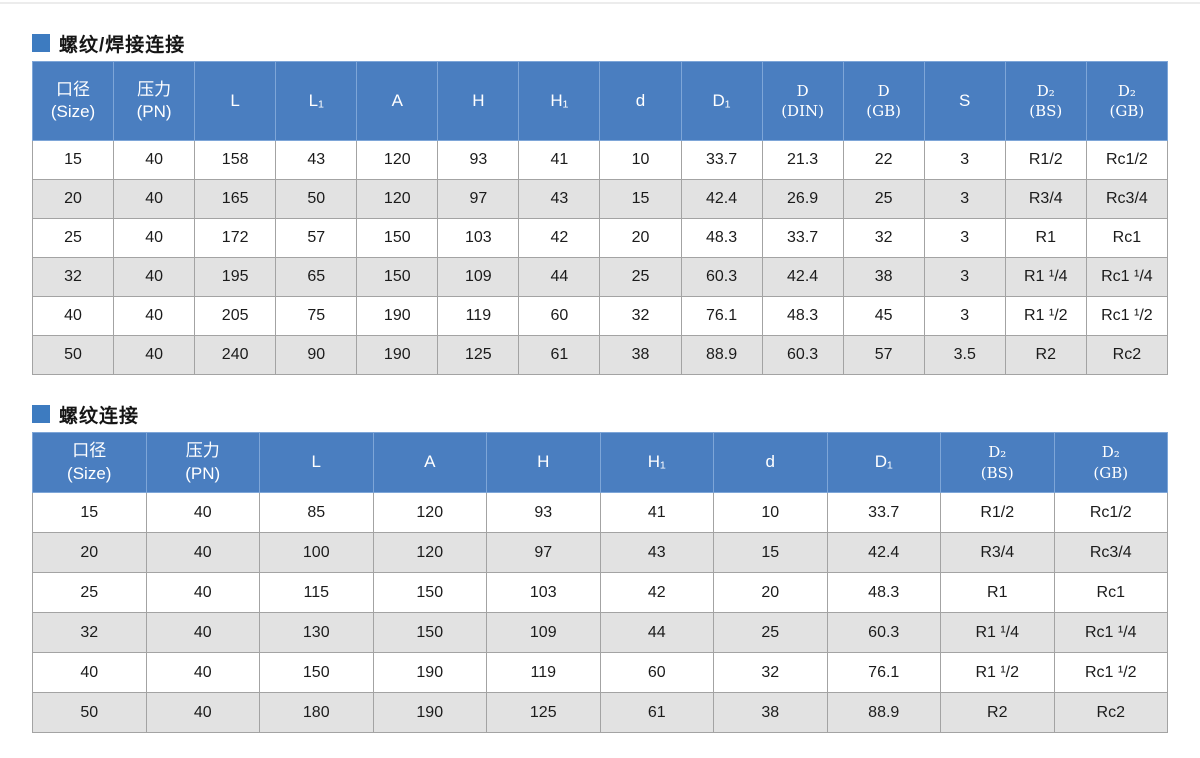 The width and height of the screenshot is (1200, 758). What do you see at coordinates (543, 462) in the screenshot?
I see `column-header: H` at bounding box center [543, 462].